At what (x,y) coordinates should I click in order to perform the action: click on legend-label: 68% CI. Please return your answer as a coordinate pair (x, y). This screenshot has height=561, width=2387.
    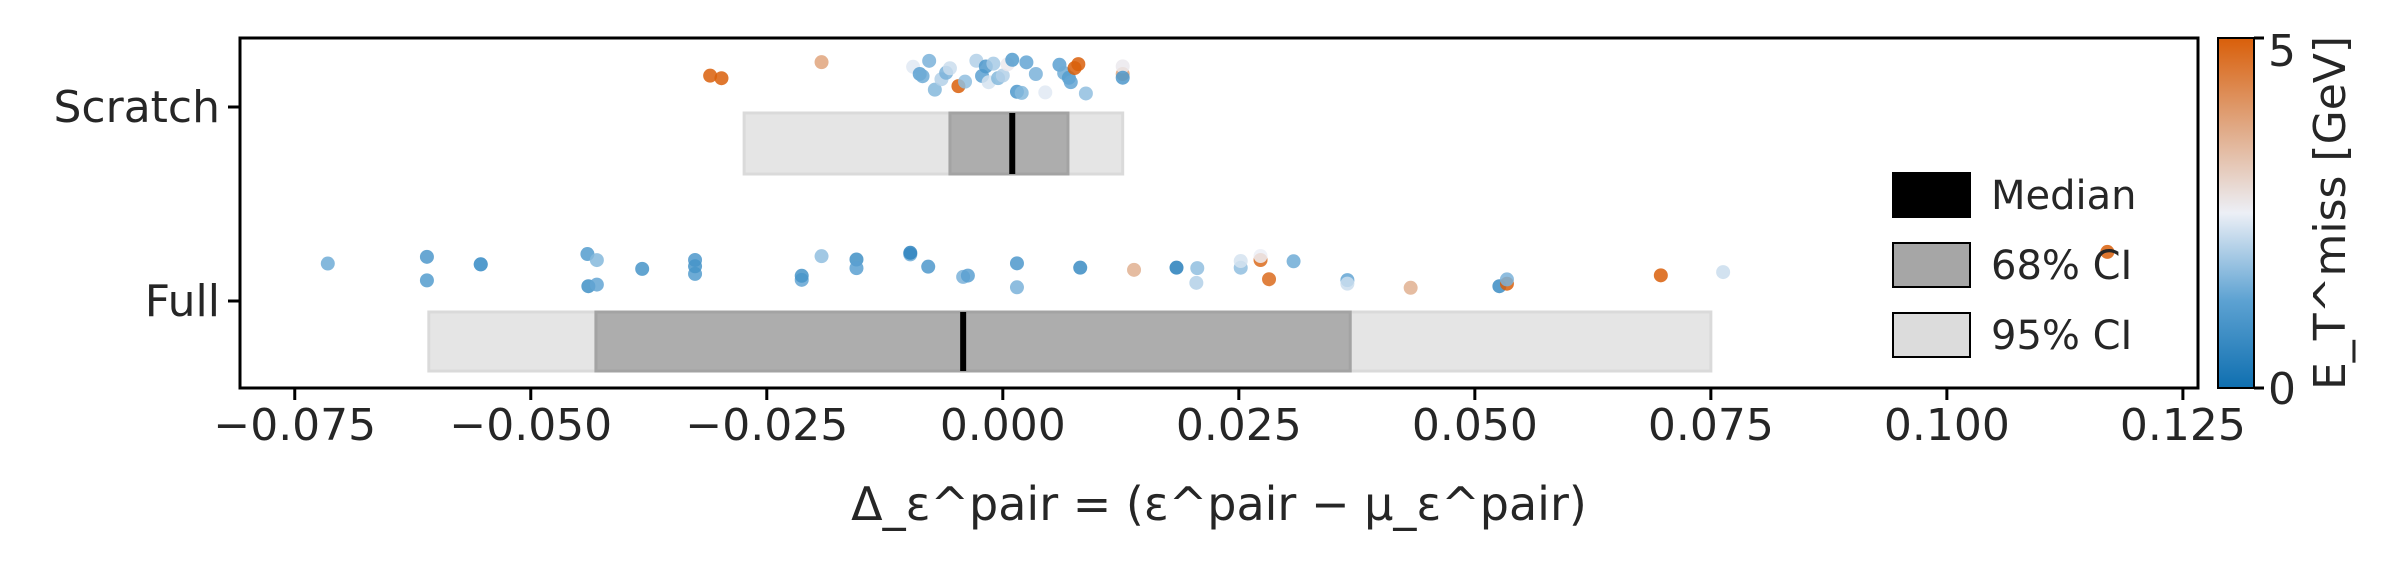
    Looking at the image, I should click on (2061, 266).